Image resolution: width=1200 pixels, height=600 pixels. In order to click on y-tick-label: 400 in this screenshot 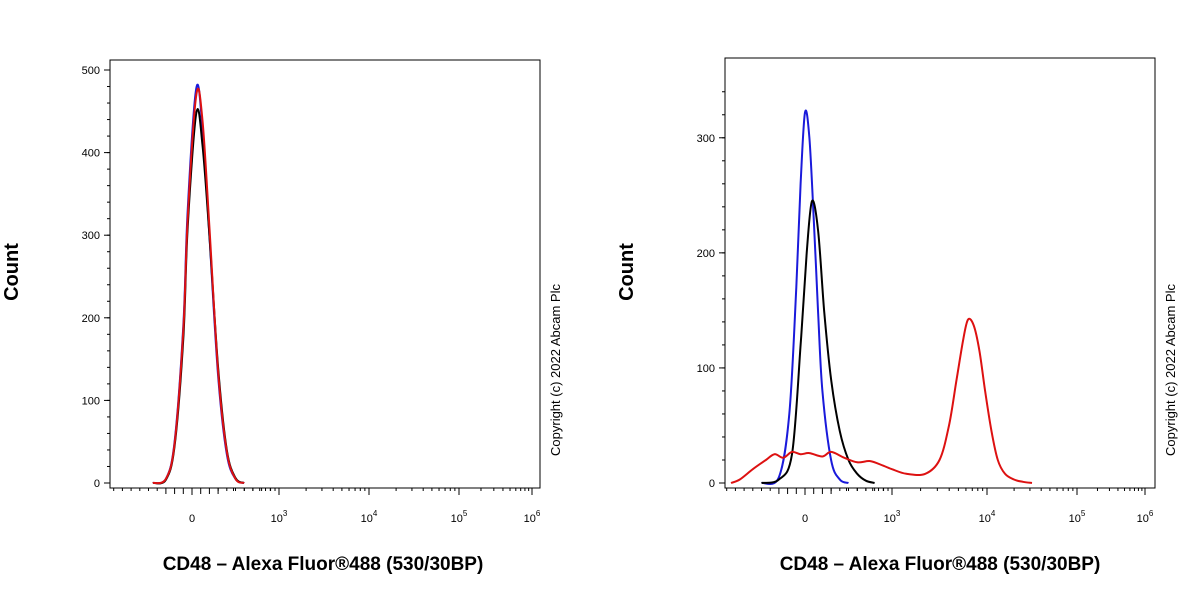, I will do `click(91, 154)`.